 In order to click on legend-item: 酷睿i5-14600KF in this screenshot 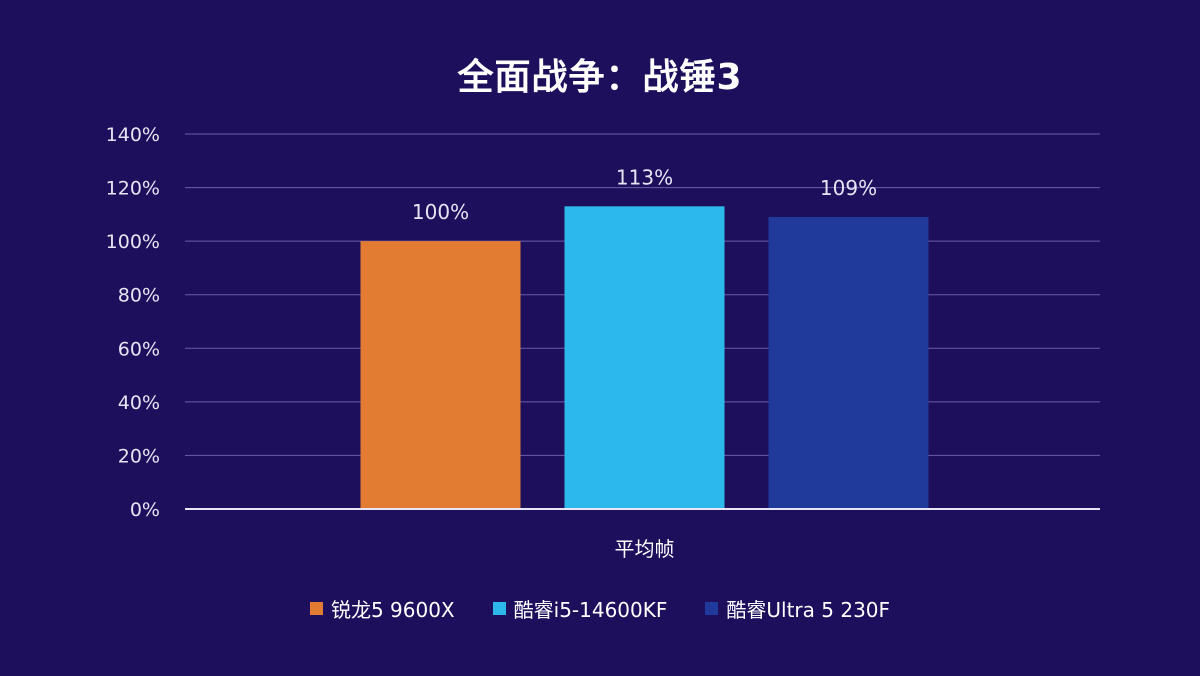, I will do `click(580, 608)`.